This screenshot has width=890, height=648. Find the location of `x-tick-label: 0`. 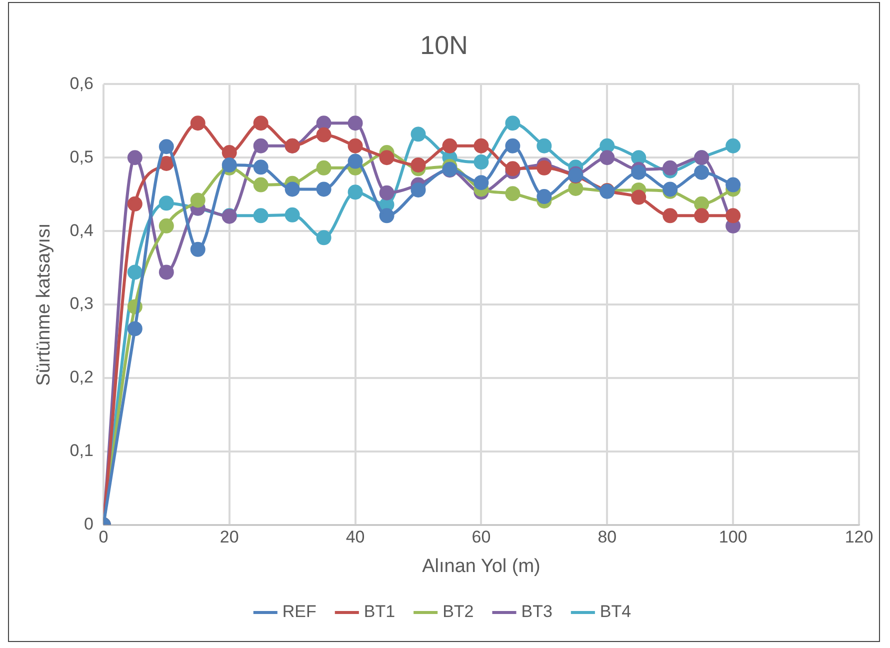

x-tick-label: 0 is located at coordinates (103, 537).